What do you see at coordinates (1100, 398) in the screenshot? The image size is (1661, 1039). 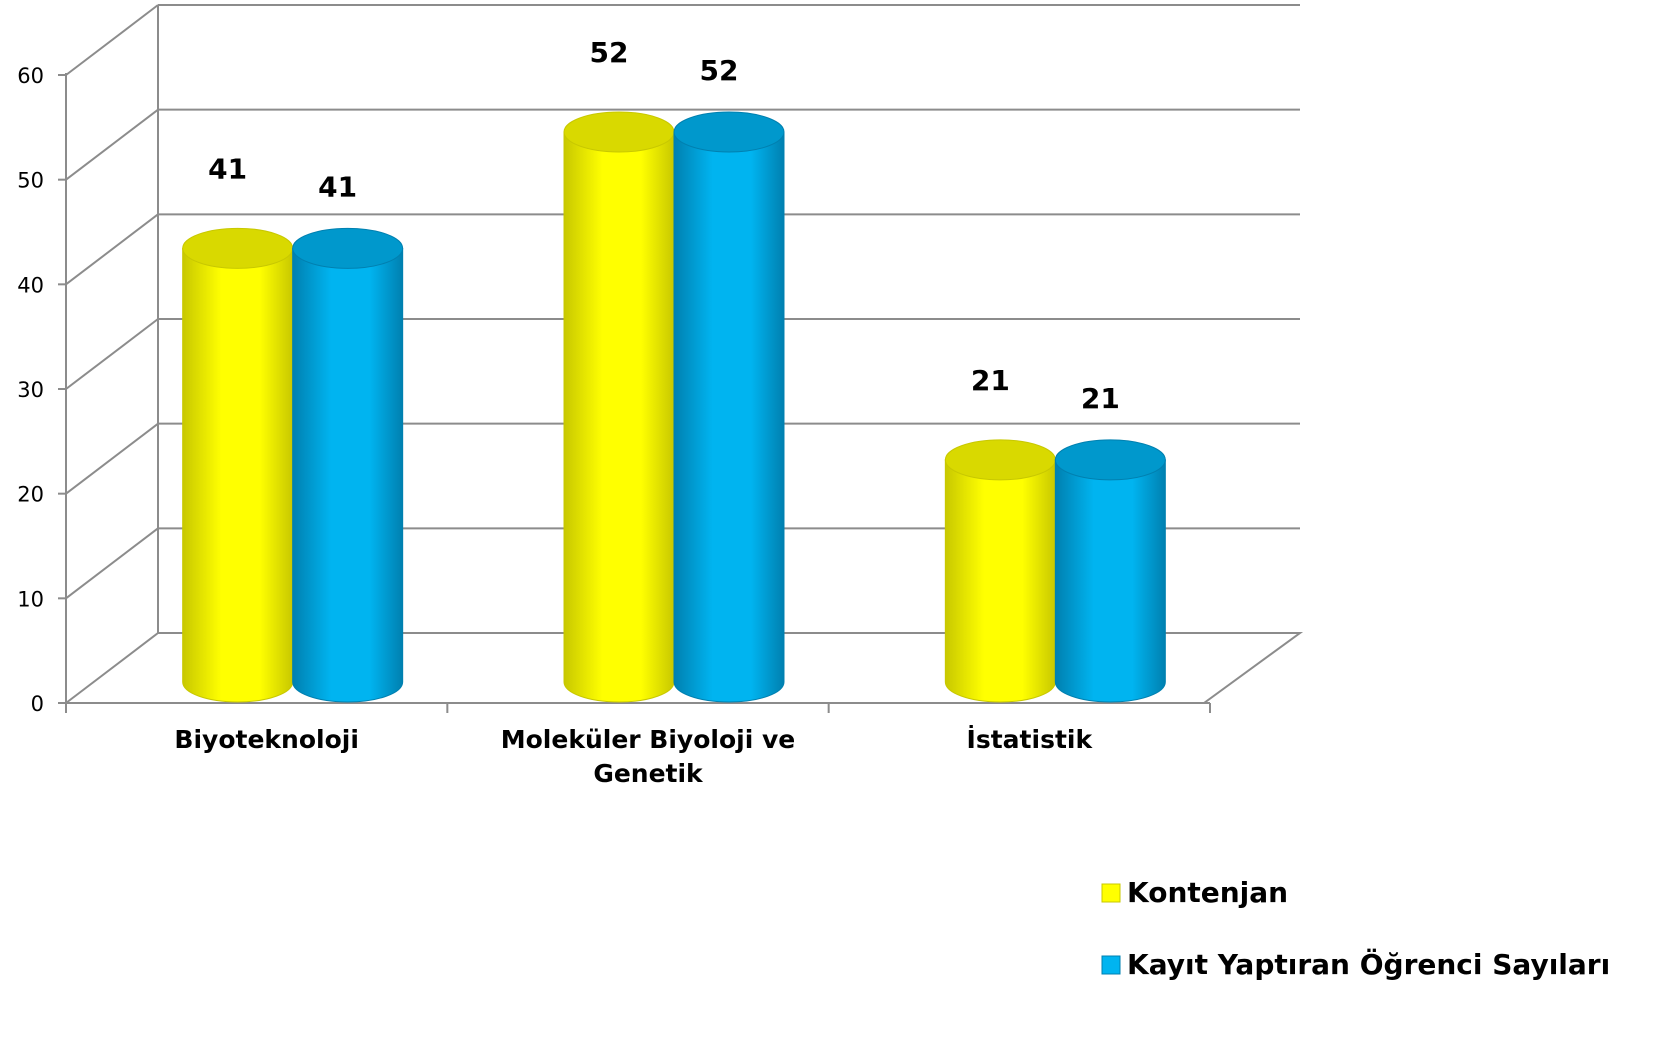 I see `data-label-1-2: 21` at bounding box center [1100, 398].